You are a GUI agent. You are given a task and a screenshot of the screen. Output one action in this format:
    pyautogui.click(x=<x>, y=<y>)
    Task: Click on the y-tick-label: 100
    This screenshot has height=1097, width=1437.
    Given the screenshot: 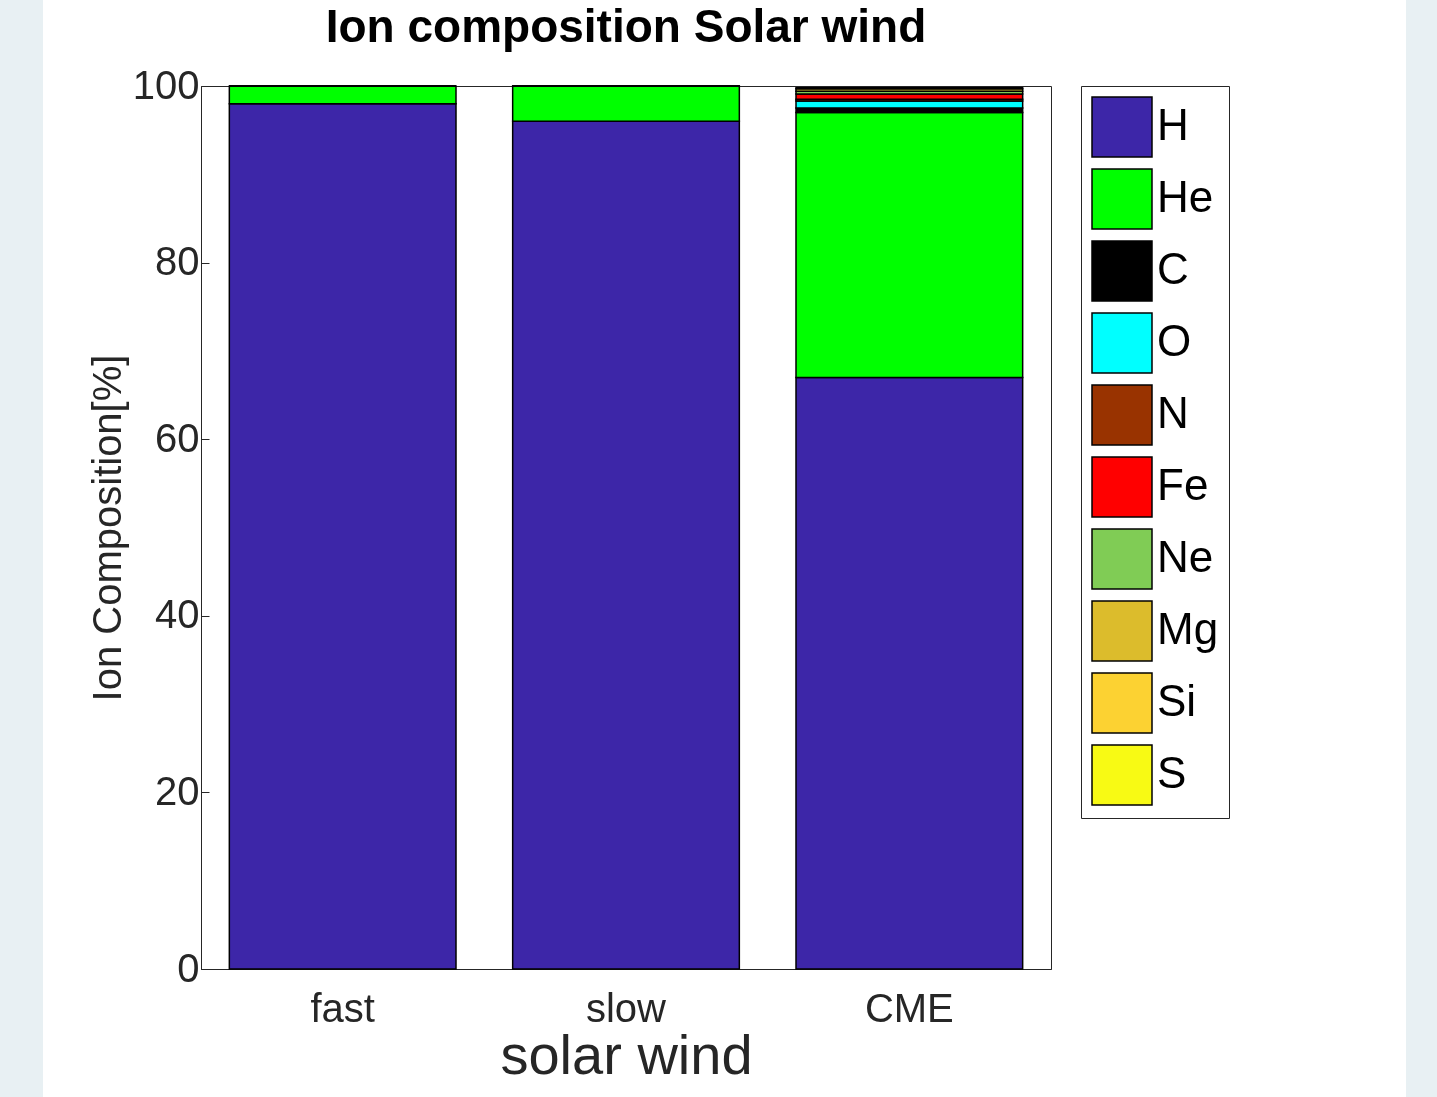 What is the action you would take?
    pyautogui.click(x=166, y=84)
    